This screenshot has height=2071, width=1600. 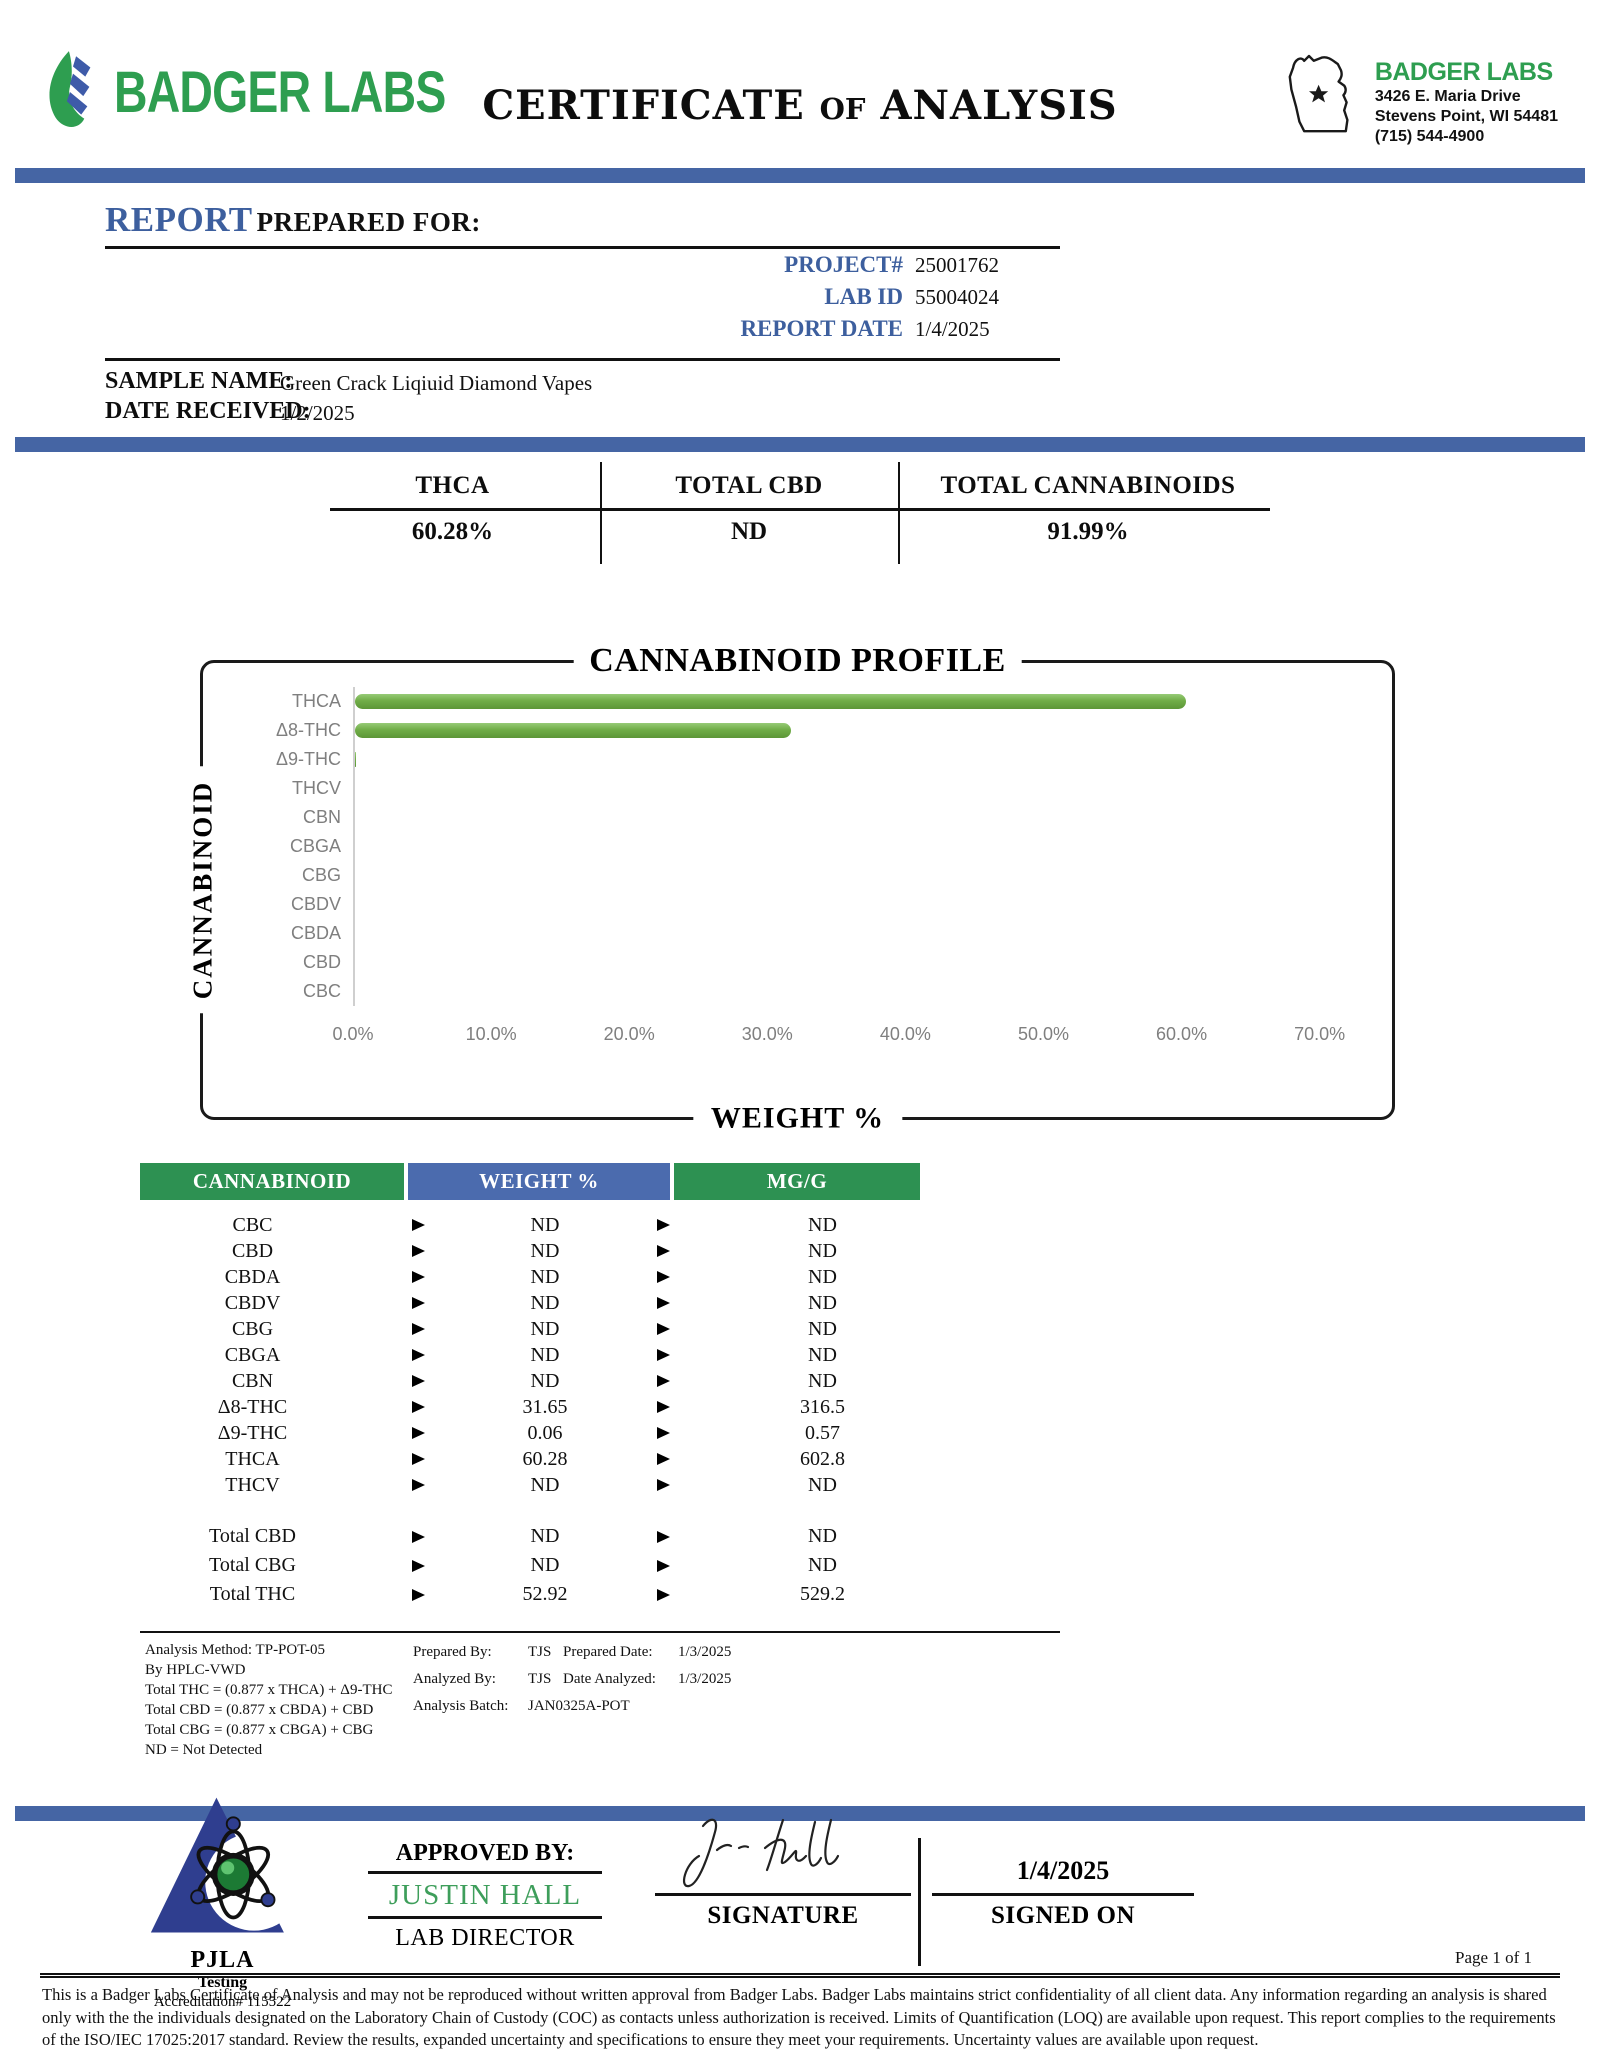 I want to click on prepared-date-label: Prepared Date:, so click(x=608, y=1652).